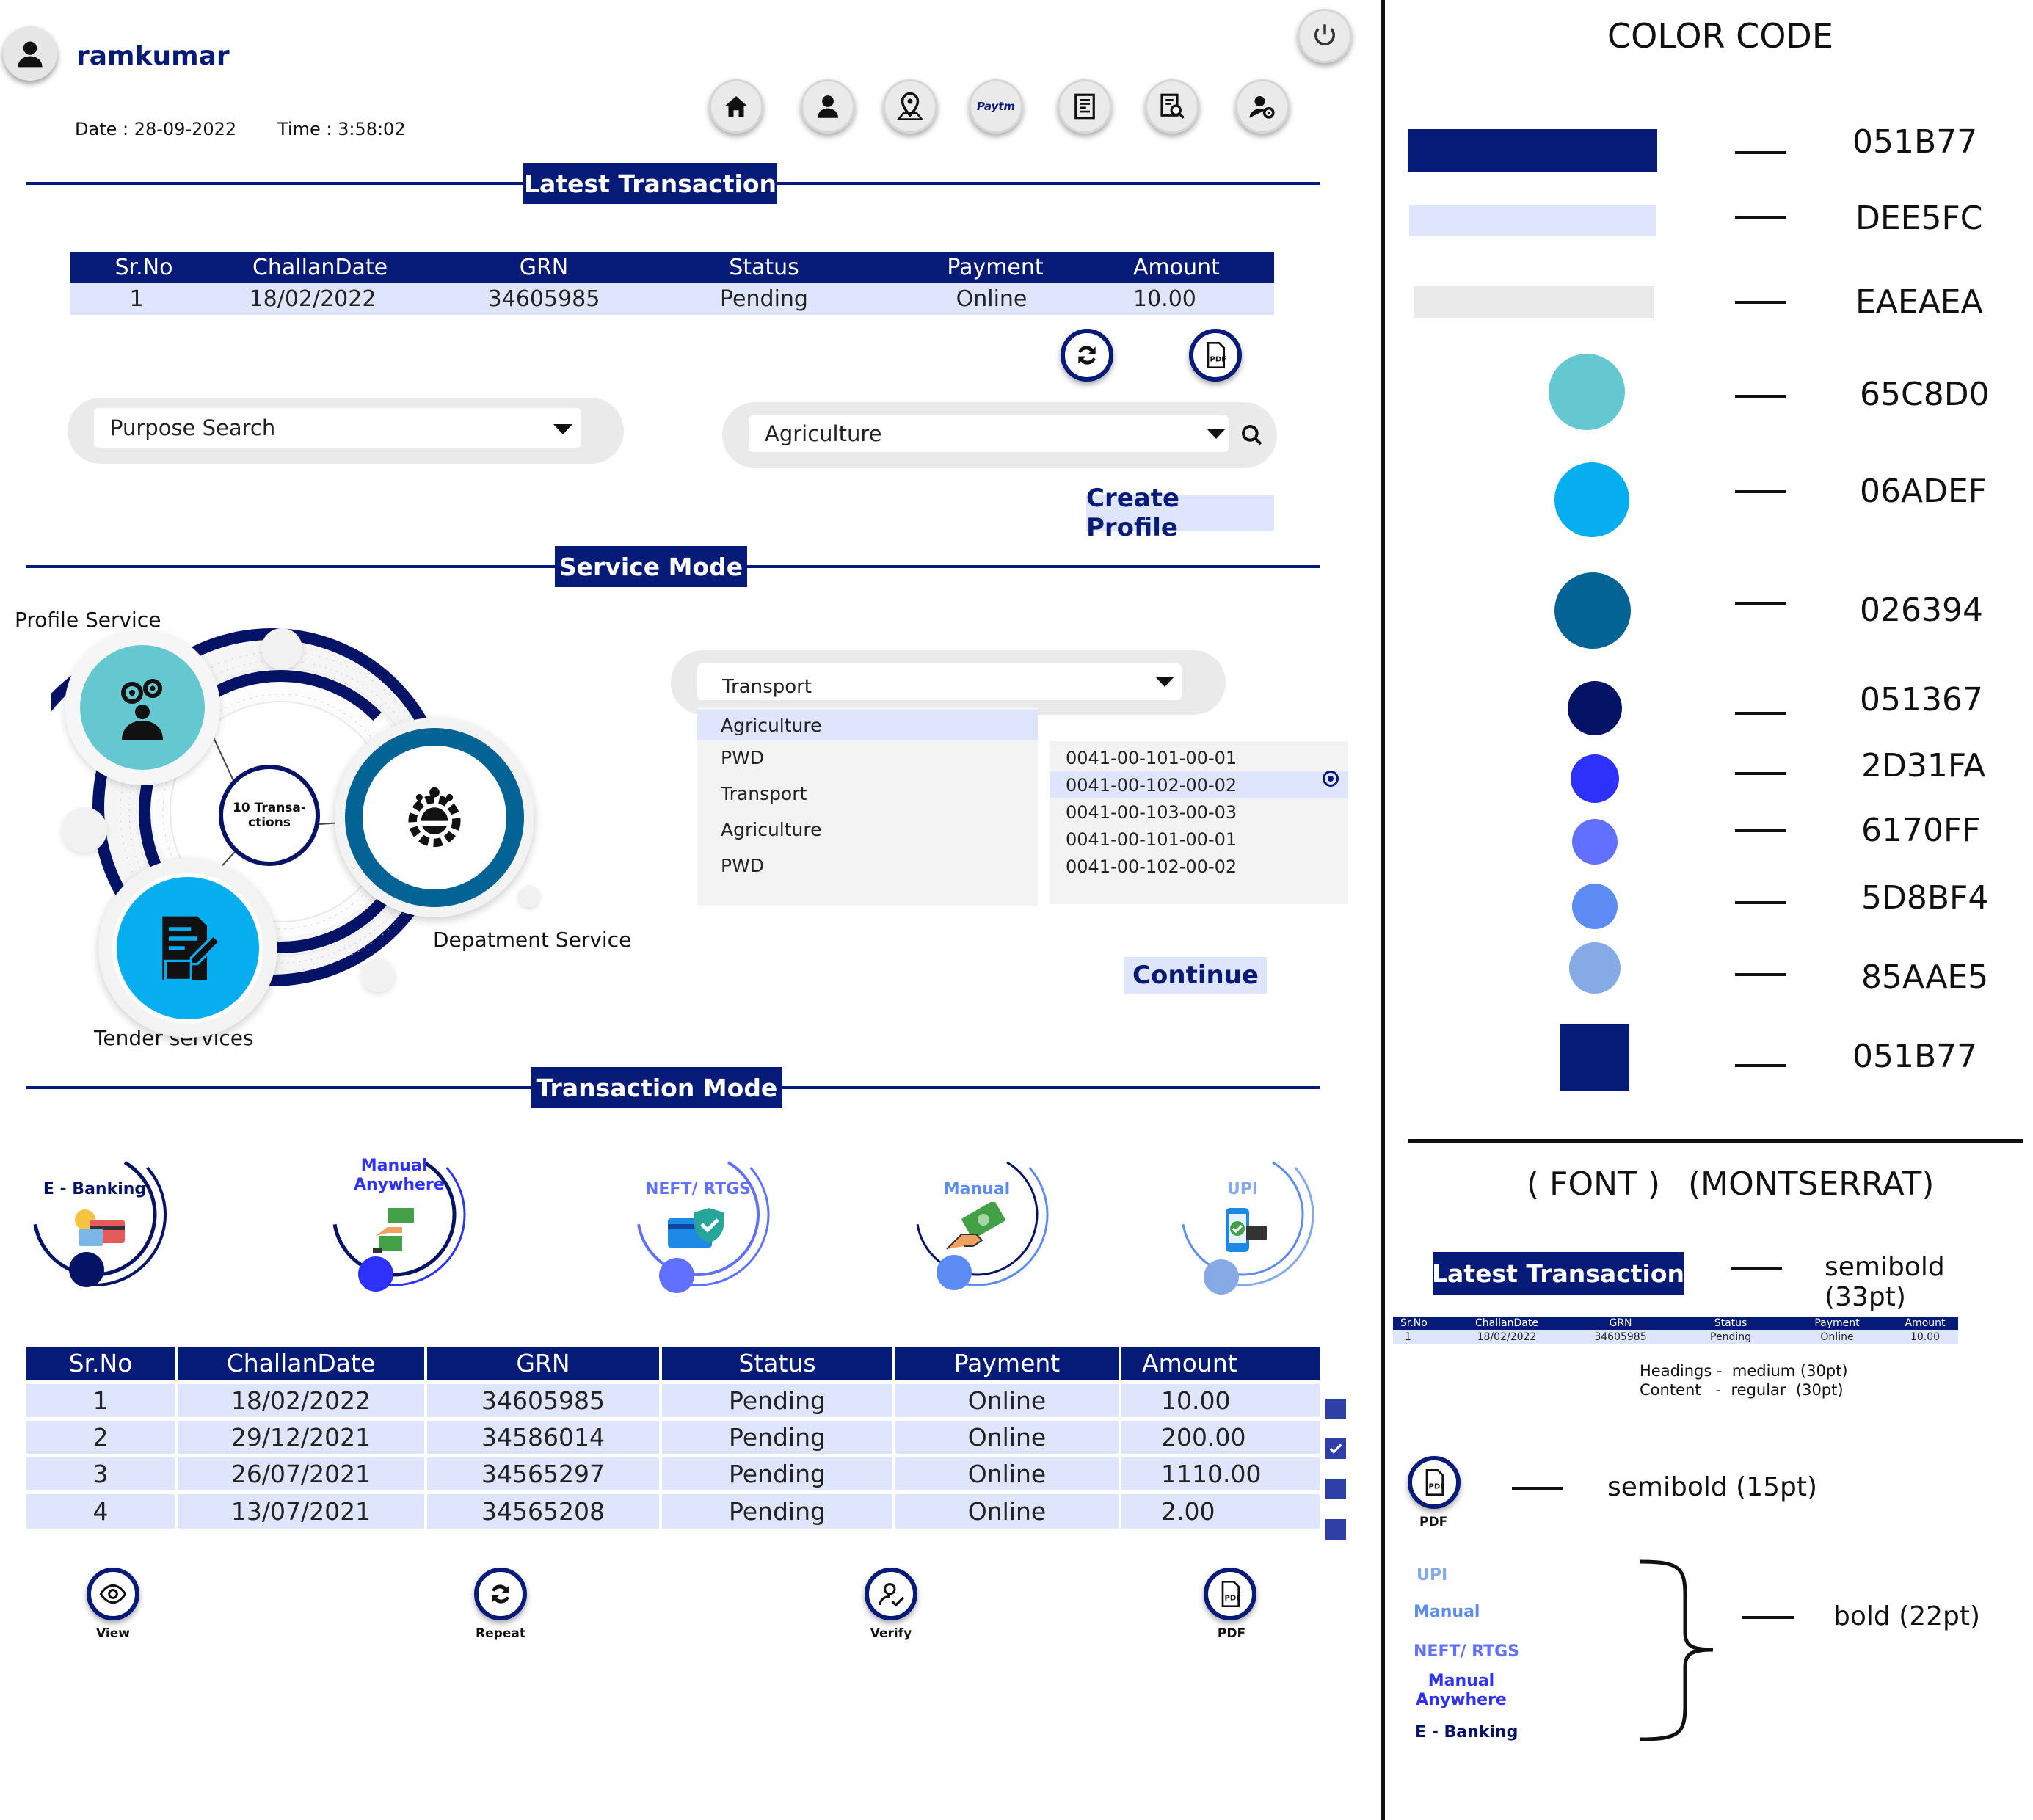 Image resolution: width=2033 pixels, height=1820 pixels. What do you see at coordinates (1921, 610) in the screenshot?
I see `color-hex-label: 026394` at bounding box center [1921, 610].